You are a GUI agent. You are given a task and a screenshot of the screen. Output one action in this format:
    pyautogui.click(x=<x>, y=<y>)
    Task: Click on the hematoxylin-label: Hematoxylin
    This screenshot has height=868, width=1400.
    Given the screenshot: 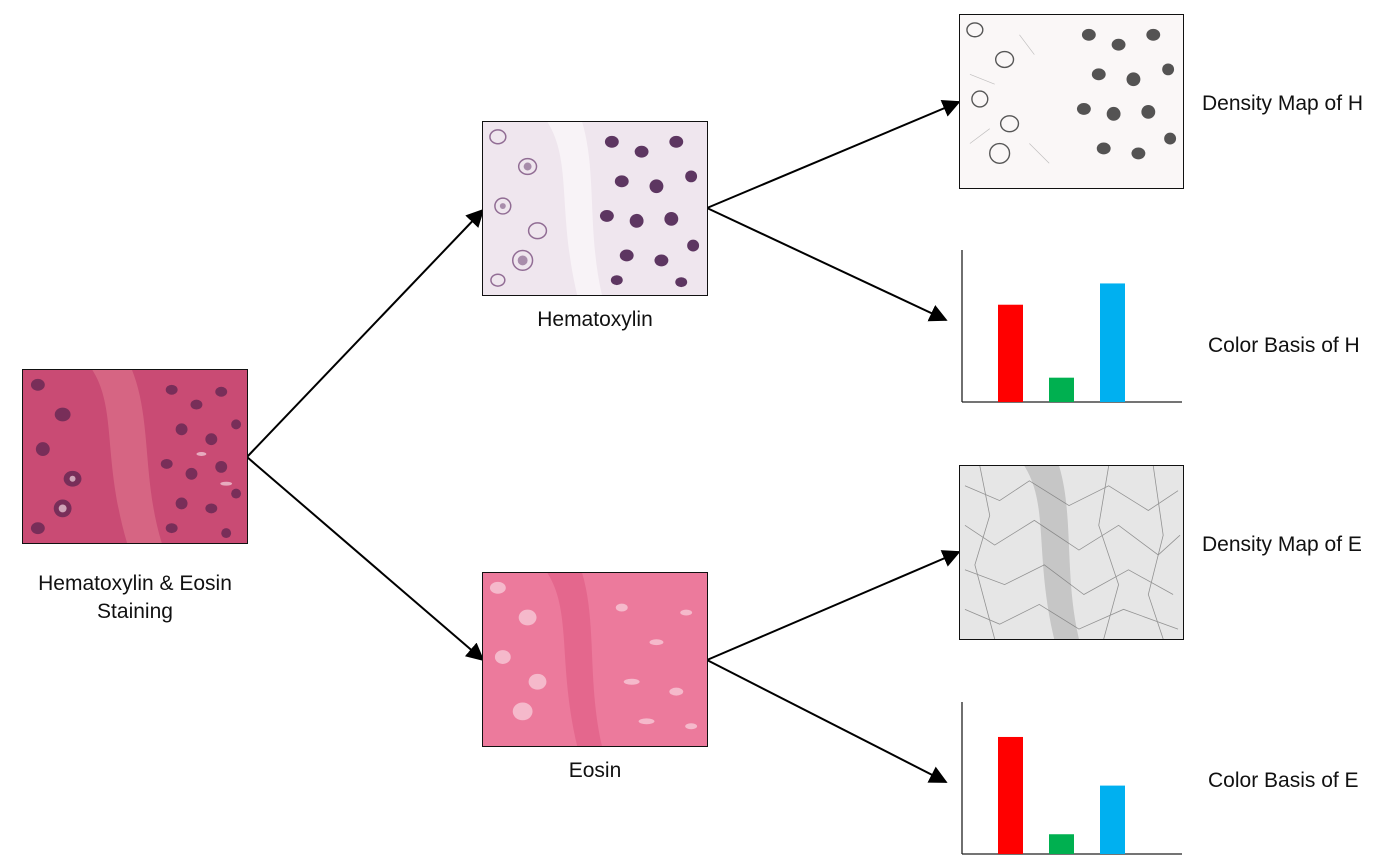 What is the action you would take?
    pyautogui.click(x=595, y=319)
    